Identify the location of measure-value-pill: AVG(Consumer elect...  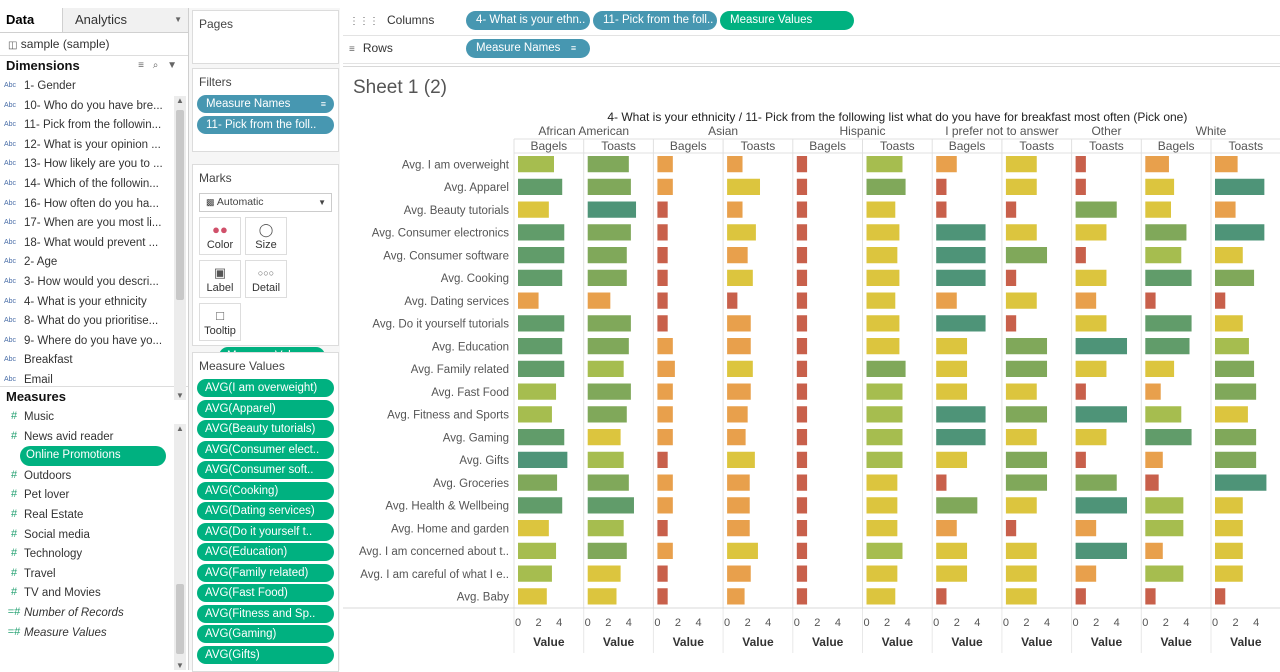
(265, 449).